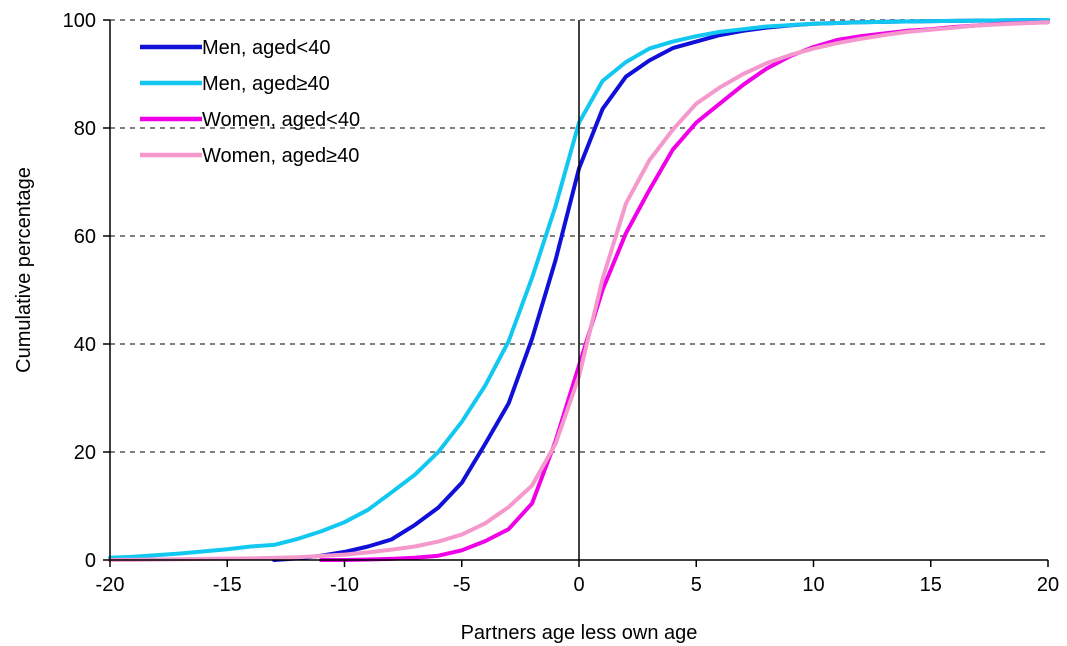 This screenshot has width=1067, height=646. What do you see at coordinates (85, 129) in the screenshot?
I see `y-tick-label: 80` at bounding box center [85, 129].